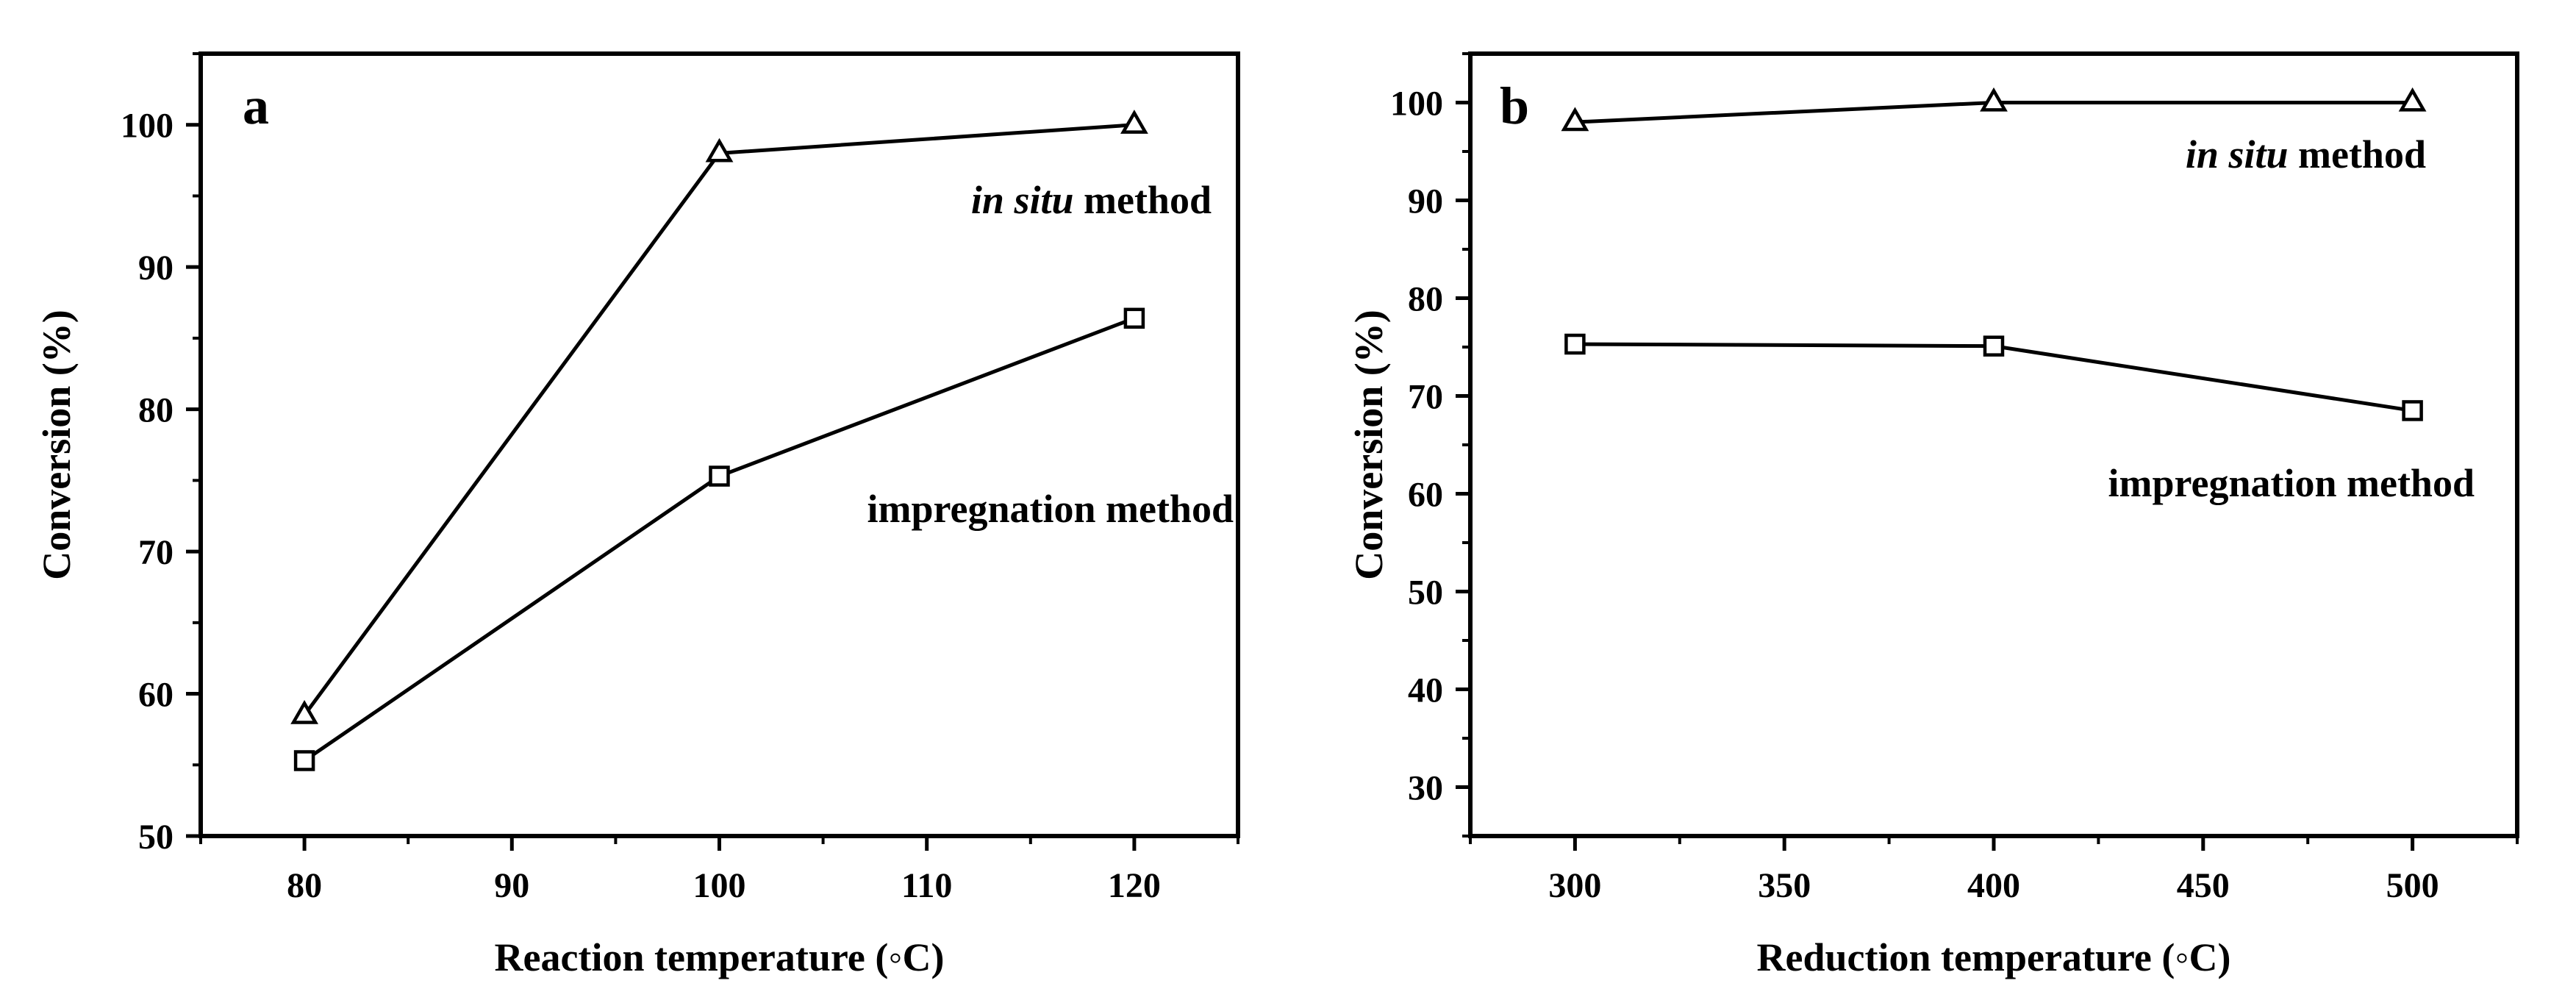 This screenshot has width=2576, height=1000. Describe the element at coordinates (1994, 886) in the screenshot. I see `x-tick-label: 400` at that location.